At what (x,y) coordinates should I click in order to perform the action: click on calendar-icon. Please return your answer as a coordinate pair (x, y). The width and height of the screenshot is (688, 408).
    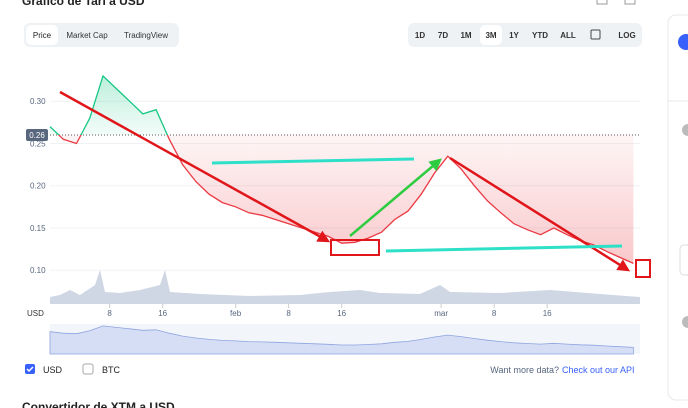
    Looking at the image, I should click on (595, 34).